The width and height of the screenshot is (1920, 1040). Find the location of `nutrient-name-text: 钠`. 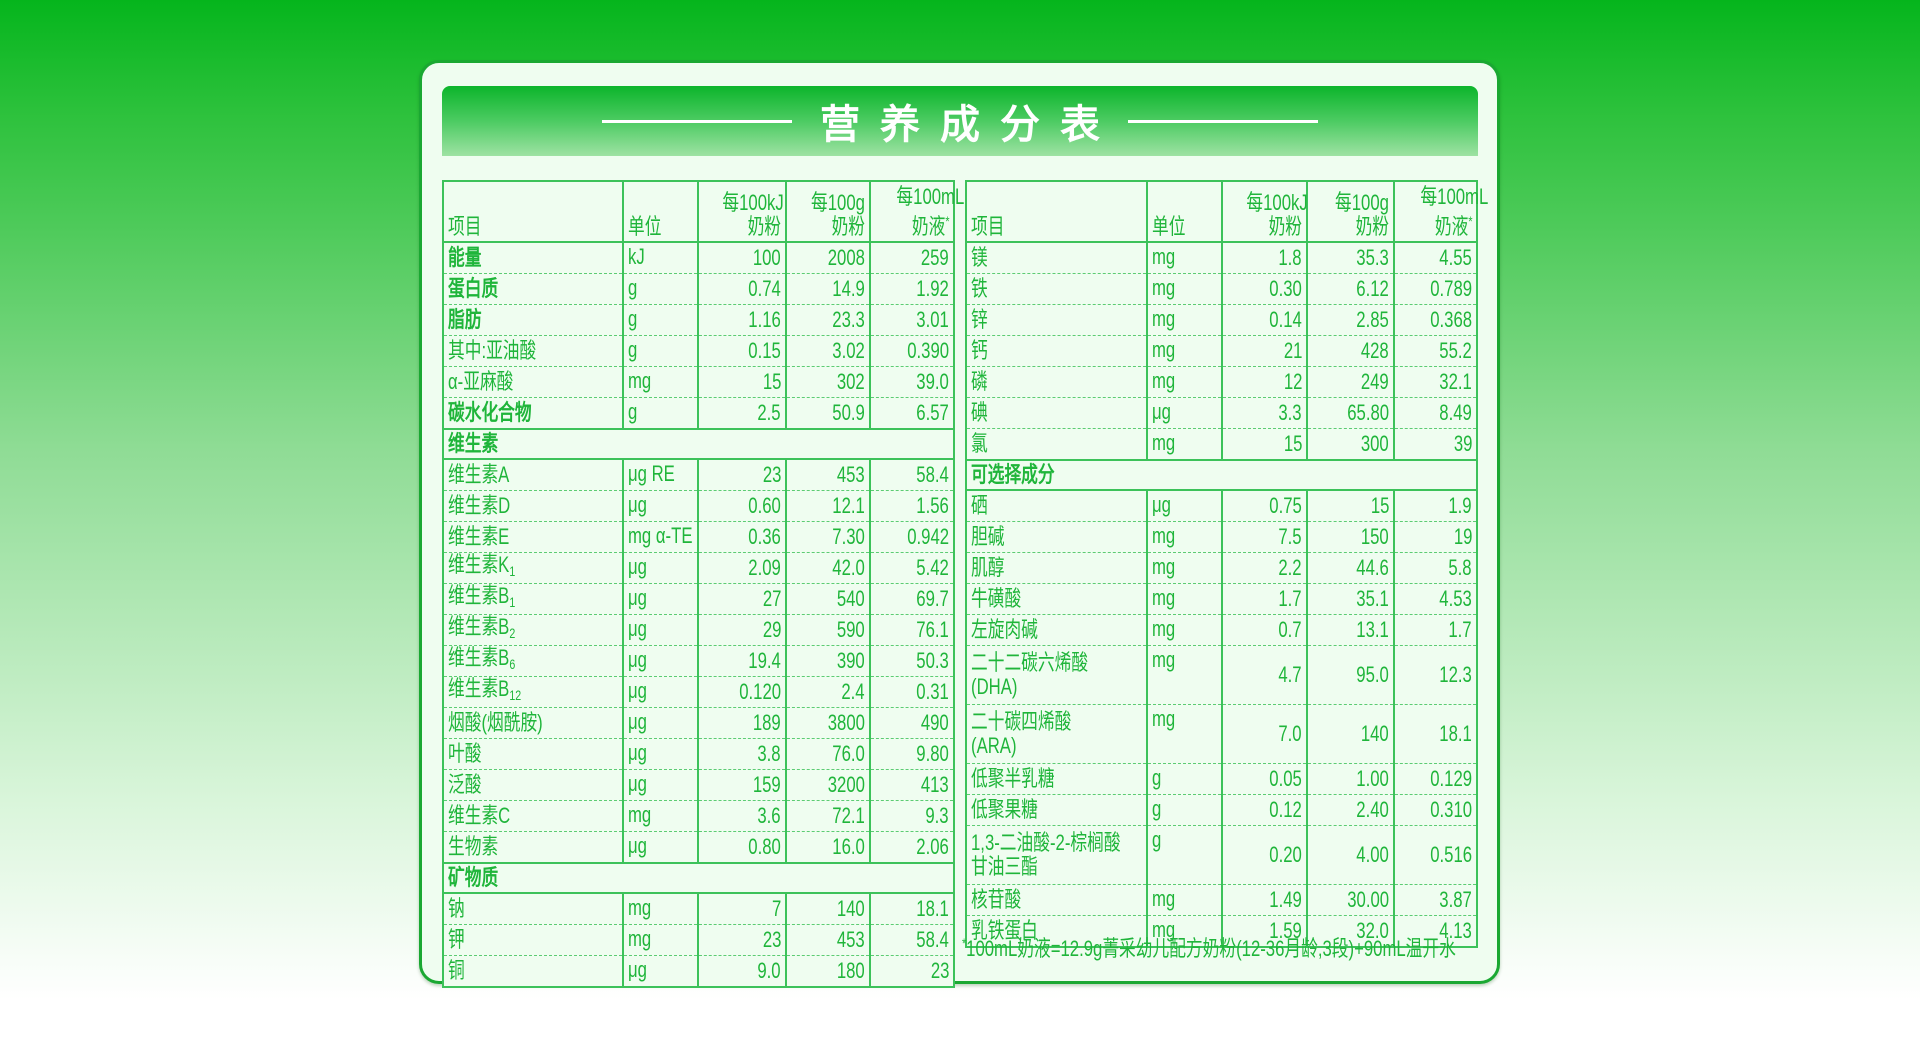

nutrient-name-text: 钠 is located at coordinates (456, 908).